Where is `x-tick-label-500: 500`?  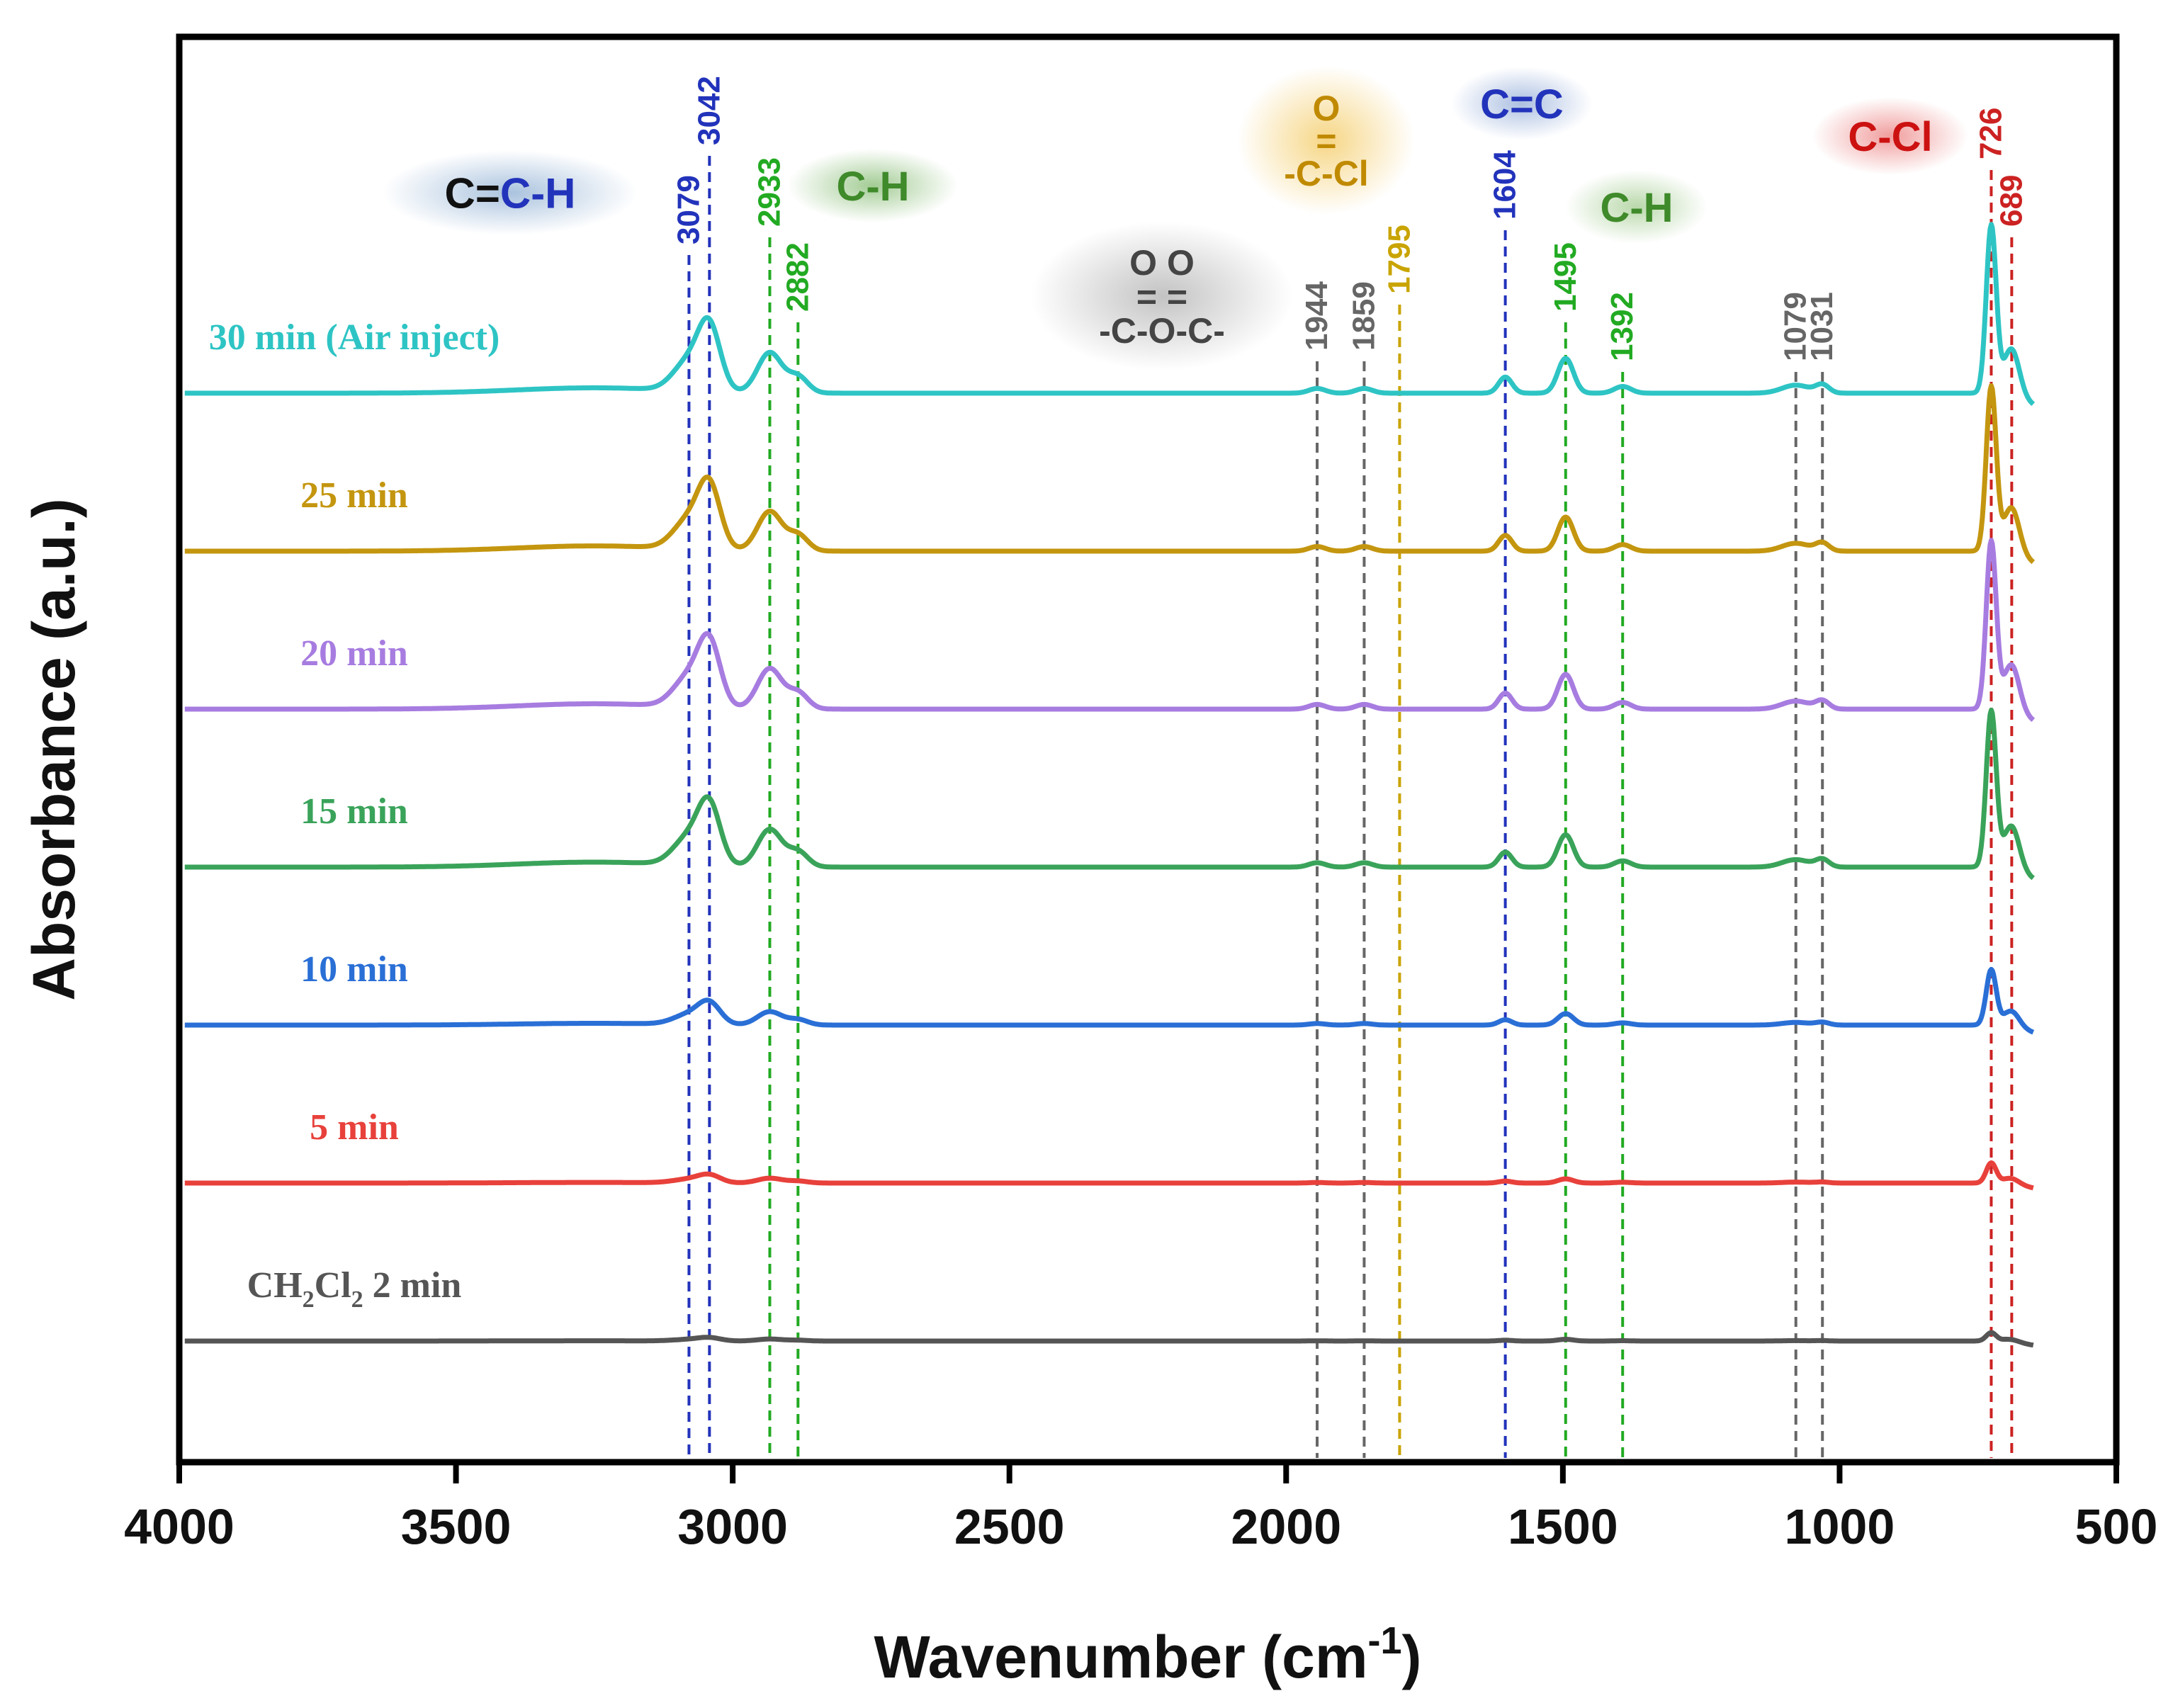
x-tick-label-500: 500 is located at coordinates (2116, 1526).